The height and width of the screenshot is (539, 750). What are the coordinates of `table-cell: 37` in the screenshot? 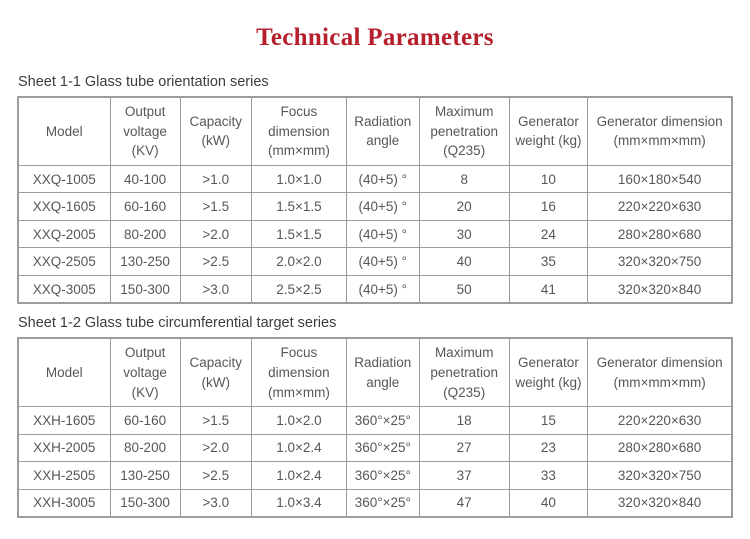 It's located at (464, 475).